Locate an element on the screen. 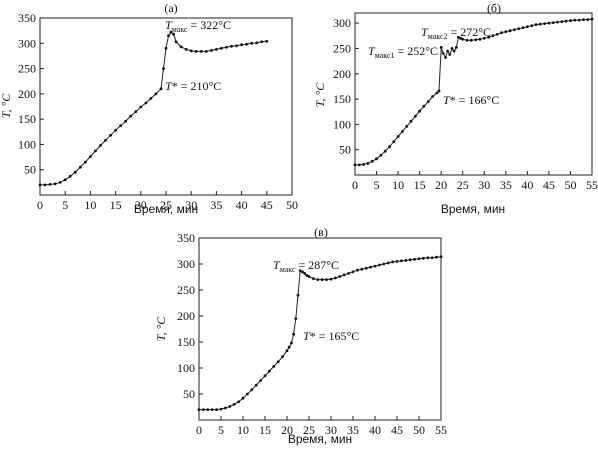 The image size is (598, 450). x-tick-label: 45 is located at coordinates (267, 205).